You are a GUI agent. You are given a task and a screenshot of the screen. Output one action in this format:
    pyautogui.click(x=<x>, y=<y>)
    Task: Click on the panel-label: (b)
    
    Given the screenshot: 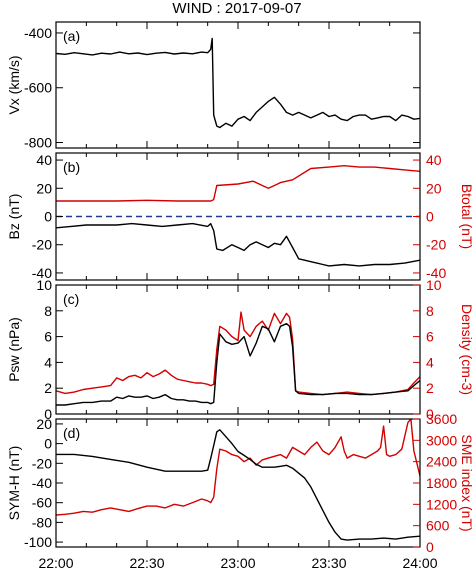 What is the action you would take?
    pyautogui.click(x=71, y=167)
    